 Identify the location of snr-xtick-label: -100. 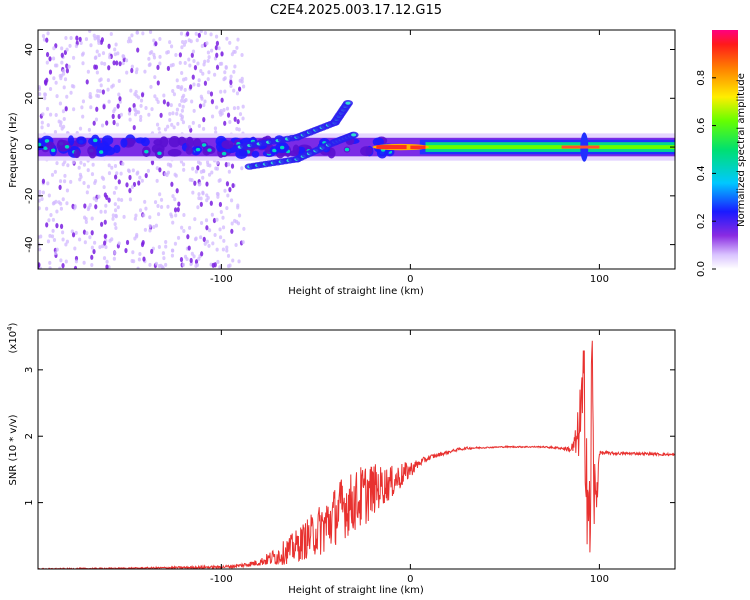
(221, 579).